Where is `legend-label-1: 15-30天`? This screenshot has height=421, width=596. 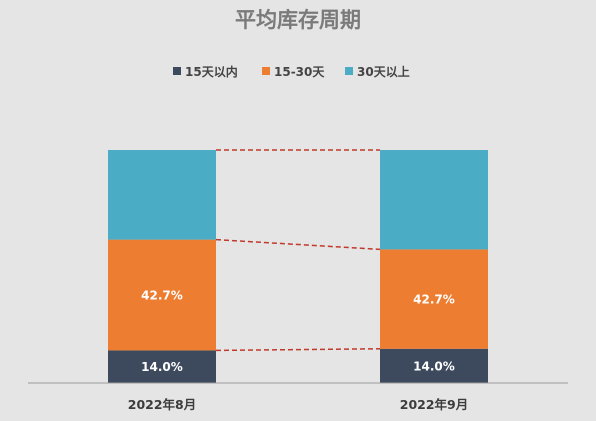
legend-label-1: 15-30天 is located at coordinates (299, 72).